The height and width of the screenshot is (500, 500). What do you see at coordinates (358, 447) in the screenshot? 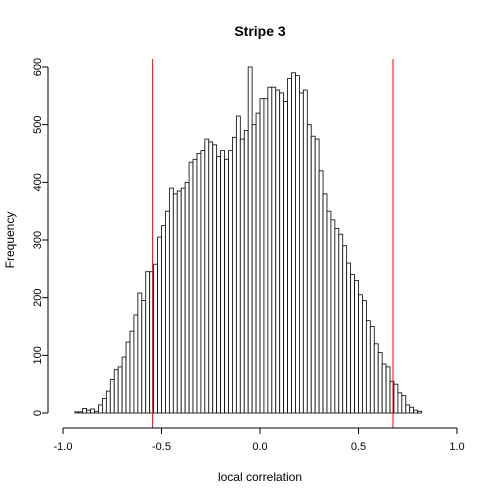
I see `x-tick-label: 0.5` at bounding box center [358, 447].